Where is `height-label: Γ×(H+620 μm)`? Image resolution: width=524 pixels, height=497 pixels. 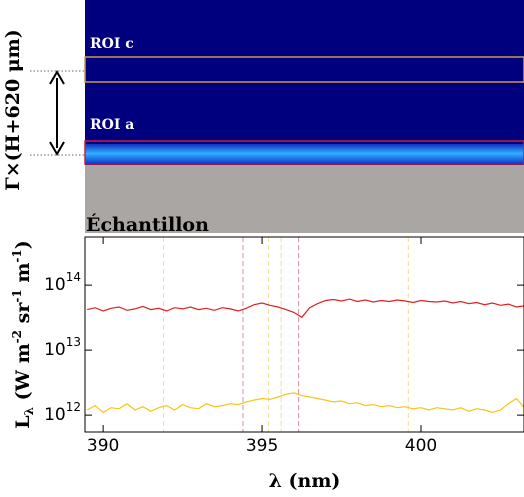
height-label: Γ×(H+620 μm) is located at coordinates (13, 110).